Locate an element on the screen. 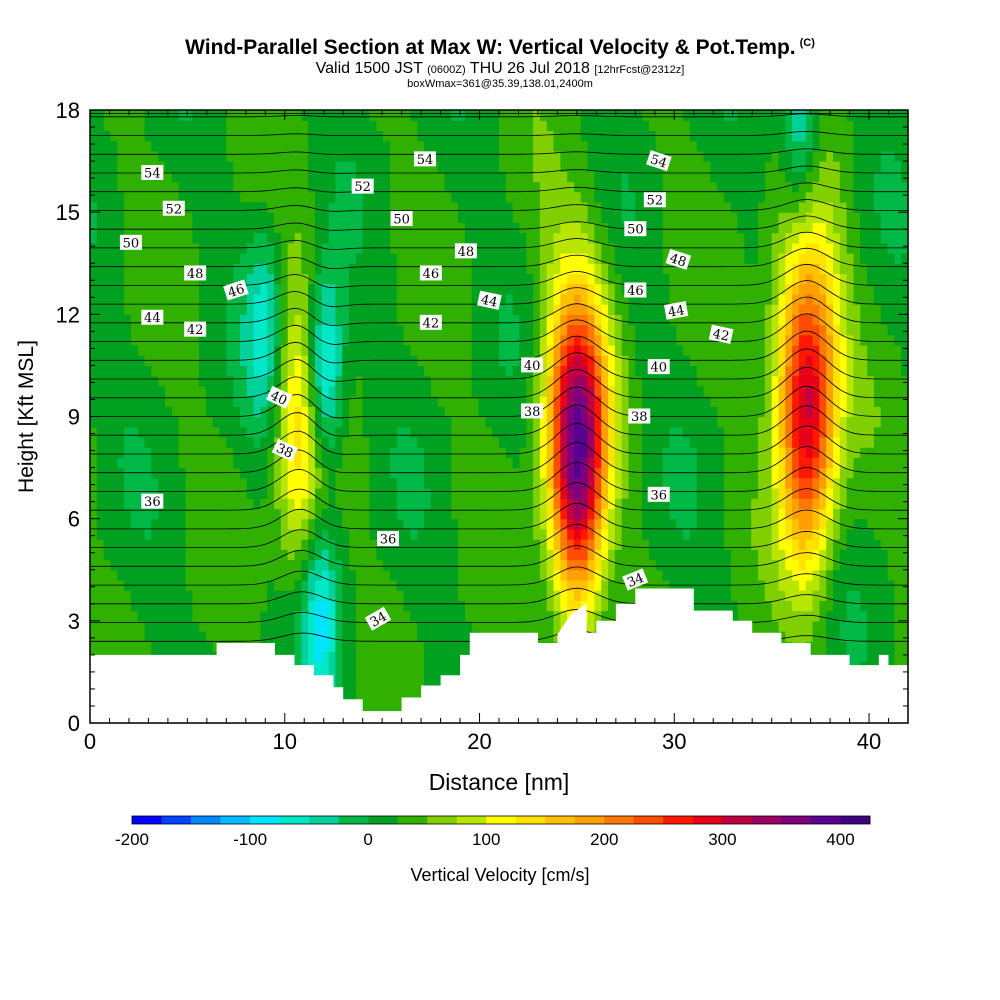  contour-label-text: 38 is located at coordinates (532, 412).